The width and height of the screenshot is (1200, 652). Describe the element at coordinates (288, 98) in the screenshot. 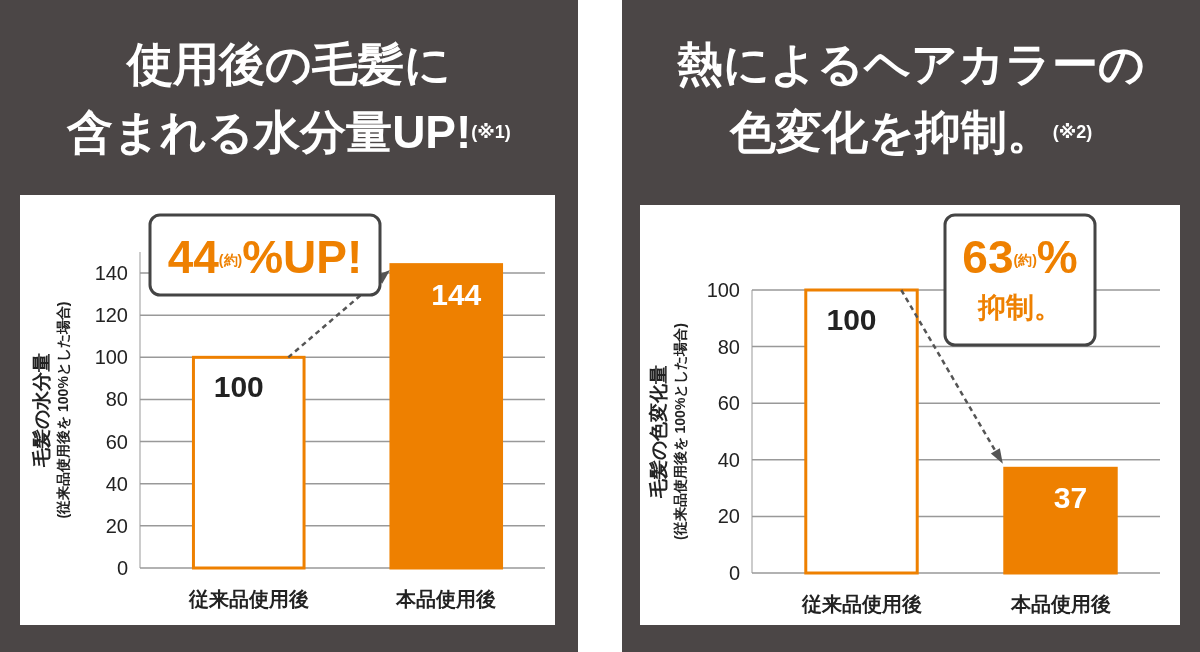

I see `chart-title: 使用後の毛髪に含まれる水分量UP!$^{(※1)}$` at that location.